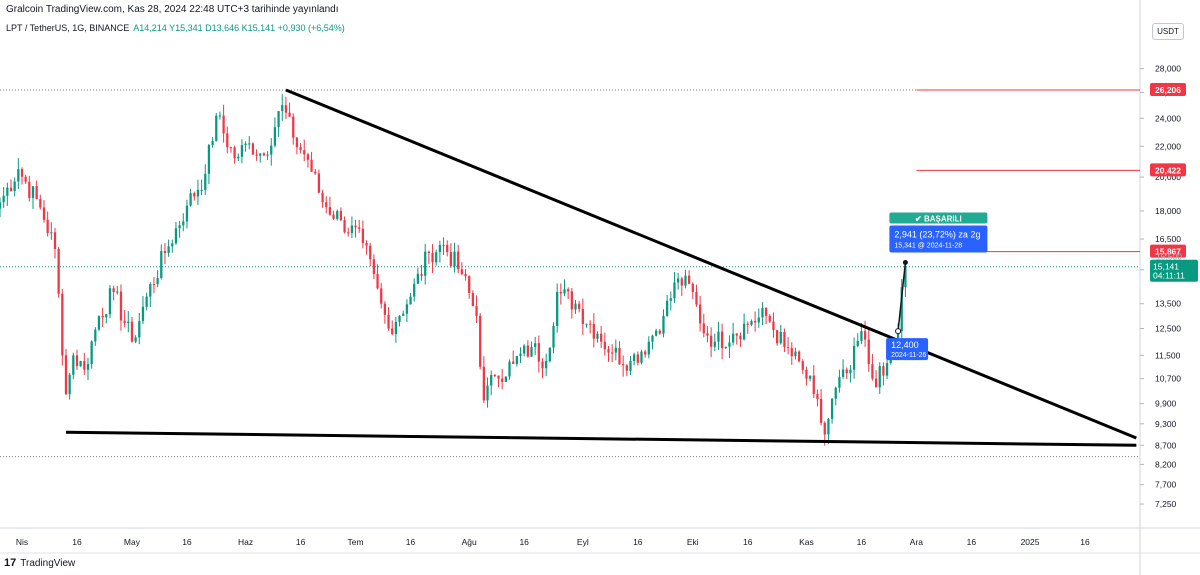 The height and width of the screenshot is (575, 1200). Describe the element at coordinates (469, 542) in the screenshot. I see `x-tick-label: Ağu` at that location.